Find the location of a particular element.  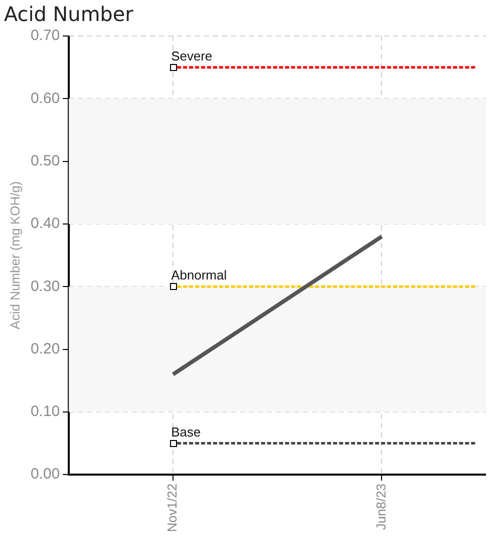

chart-title: Acid Number is located at coordinates (69, 14).